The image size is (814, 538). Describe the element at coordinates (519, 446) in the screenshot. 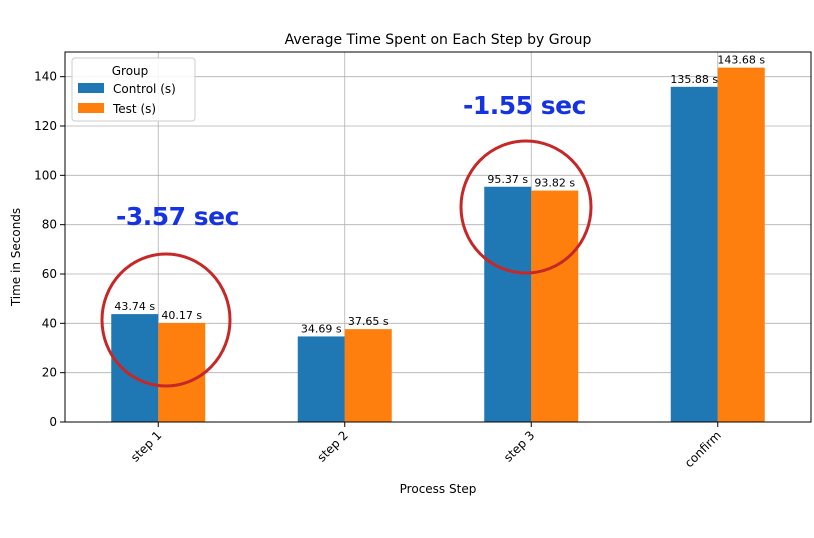

I see `x-tick-label: step 3` at that location.